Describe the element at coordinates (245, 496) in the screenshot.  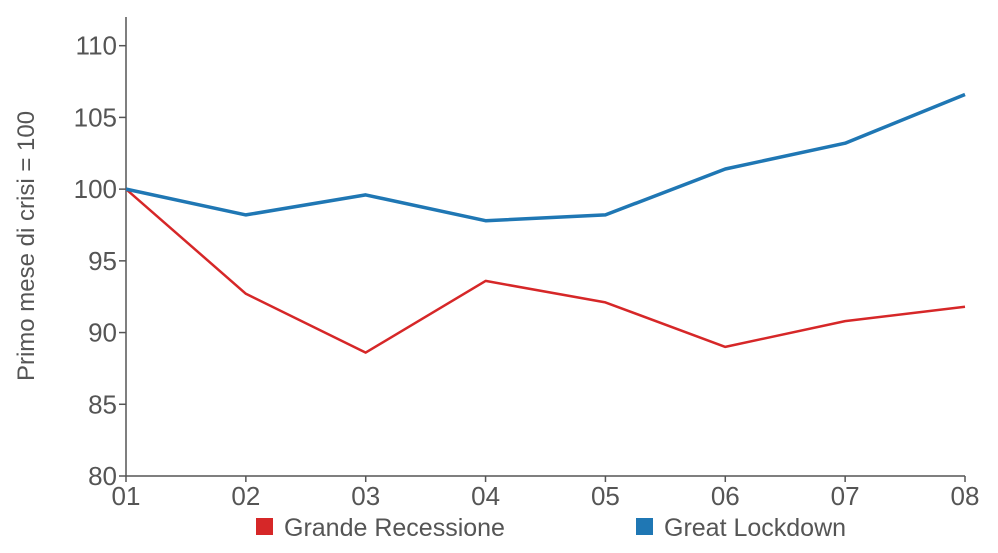
I see `x-tick-label: 02` at that location.